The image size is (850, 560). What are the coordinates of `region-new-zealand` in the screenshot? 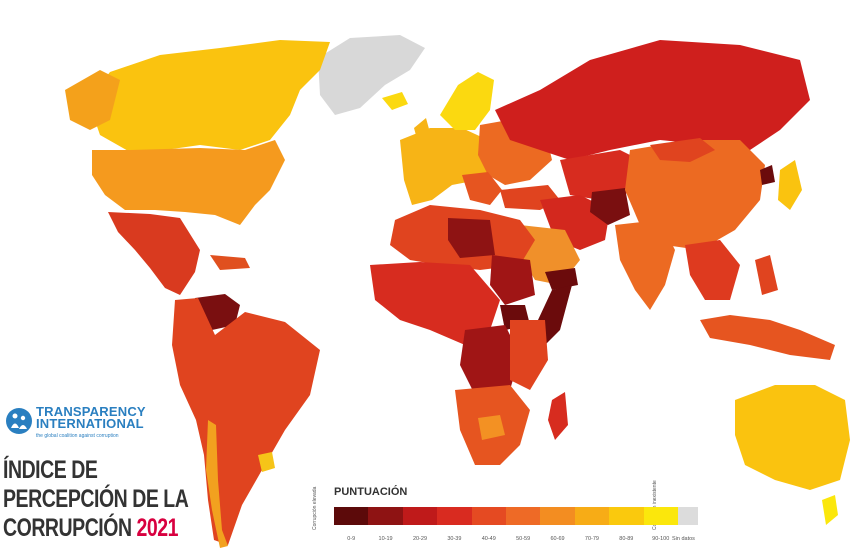 It's located at (830, 510).